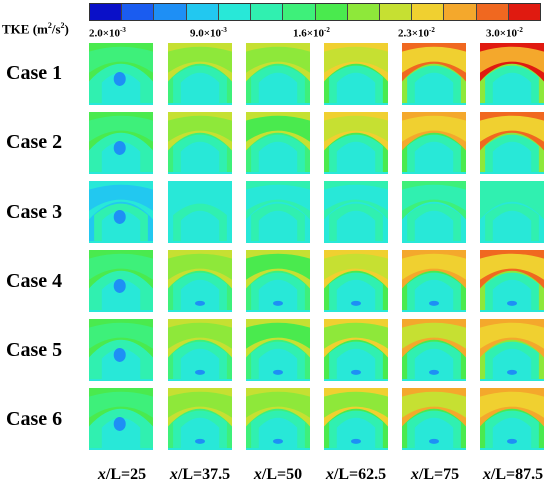 The image size is (550, 488). I want to click on tke-colorbar, so click(315, 12).